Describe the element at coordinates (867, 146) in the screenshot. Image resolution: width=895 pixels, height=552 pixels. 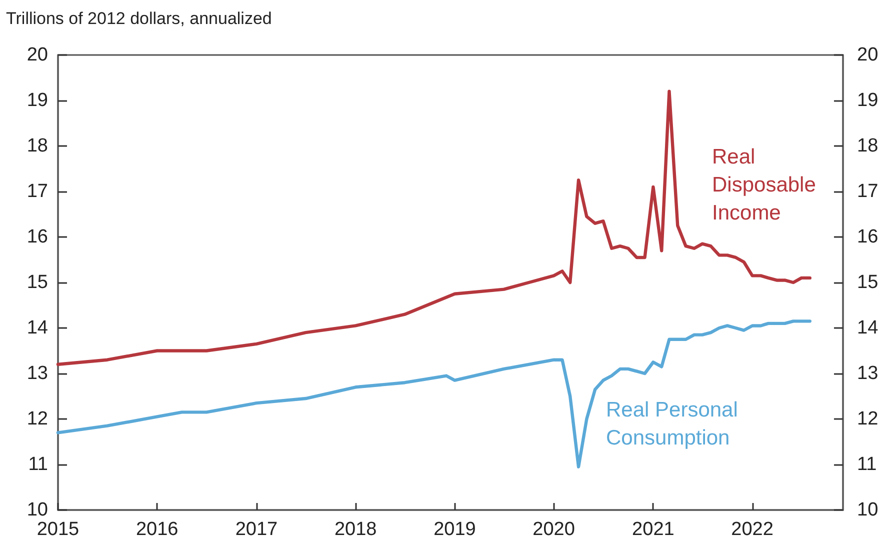
I see `y2-tick-label: 18` at that location.